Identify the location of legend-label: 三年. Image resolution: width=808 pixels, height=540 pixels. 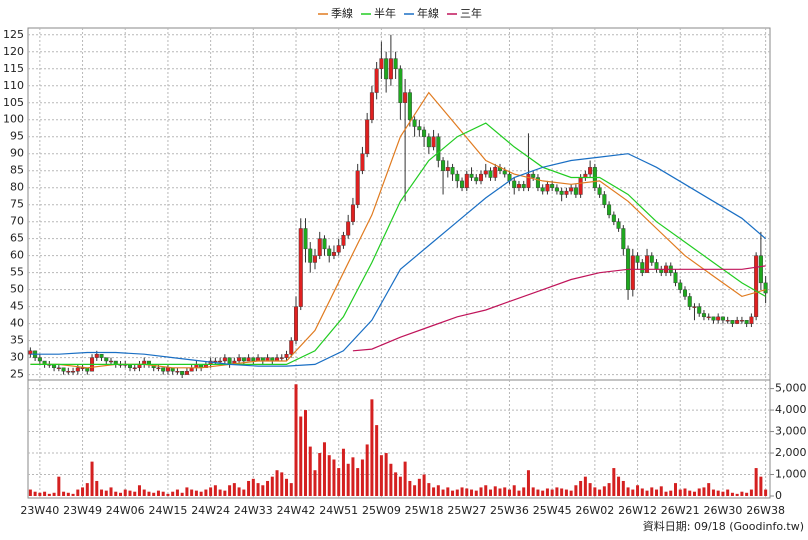
(471, 13).